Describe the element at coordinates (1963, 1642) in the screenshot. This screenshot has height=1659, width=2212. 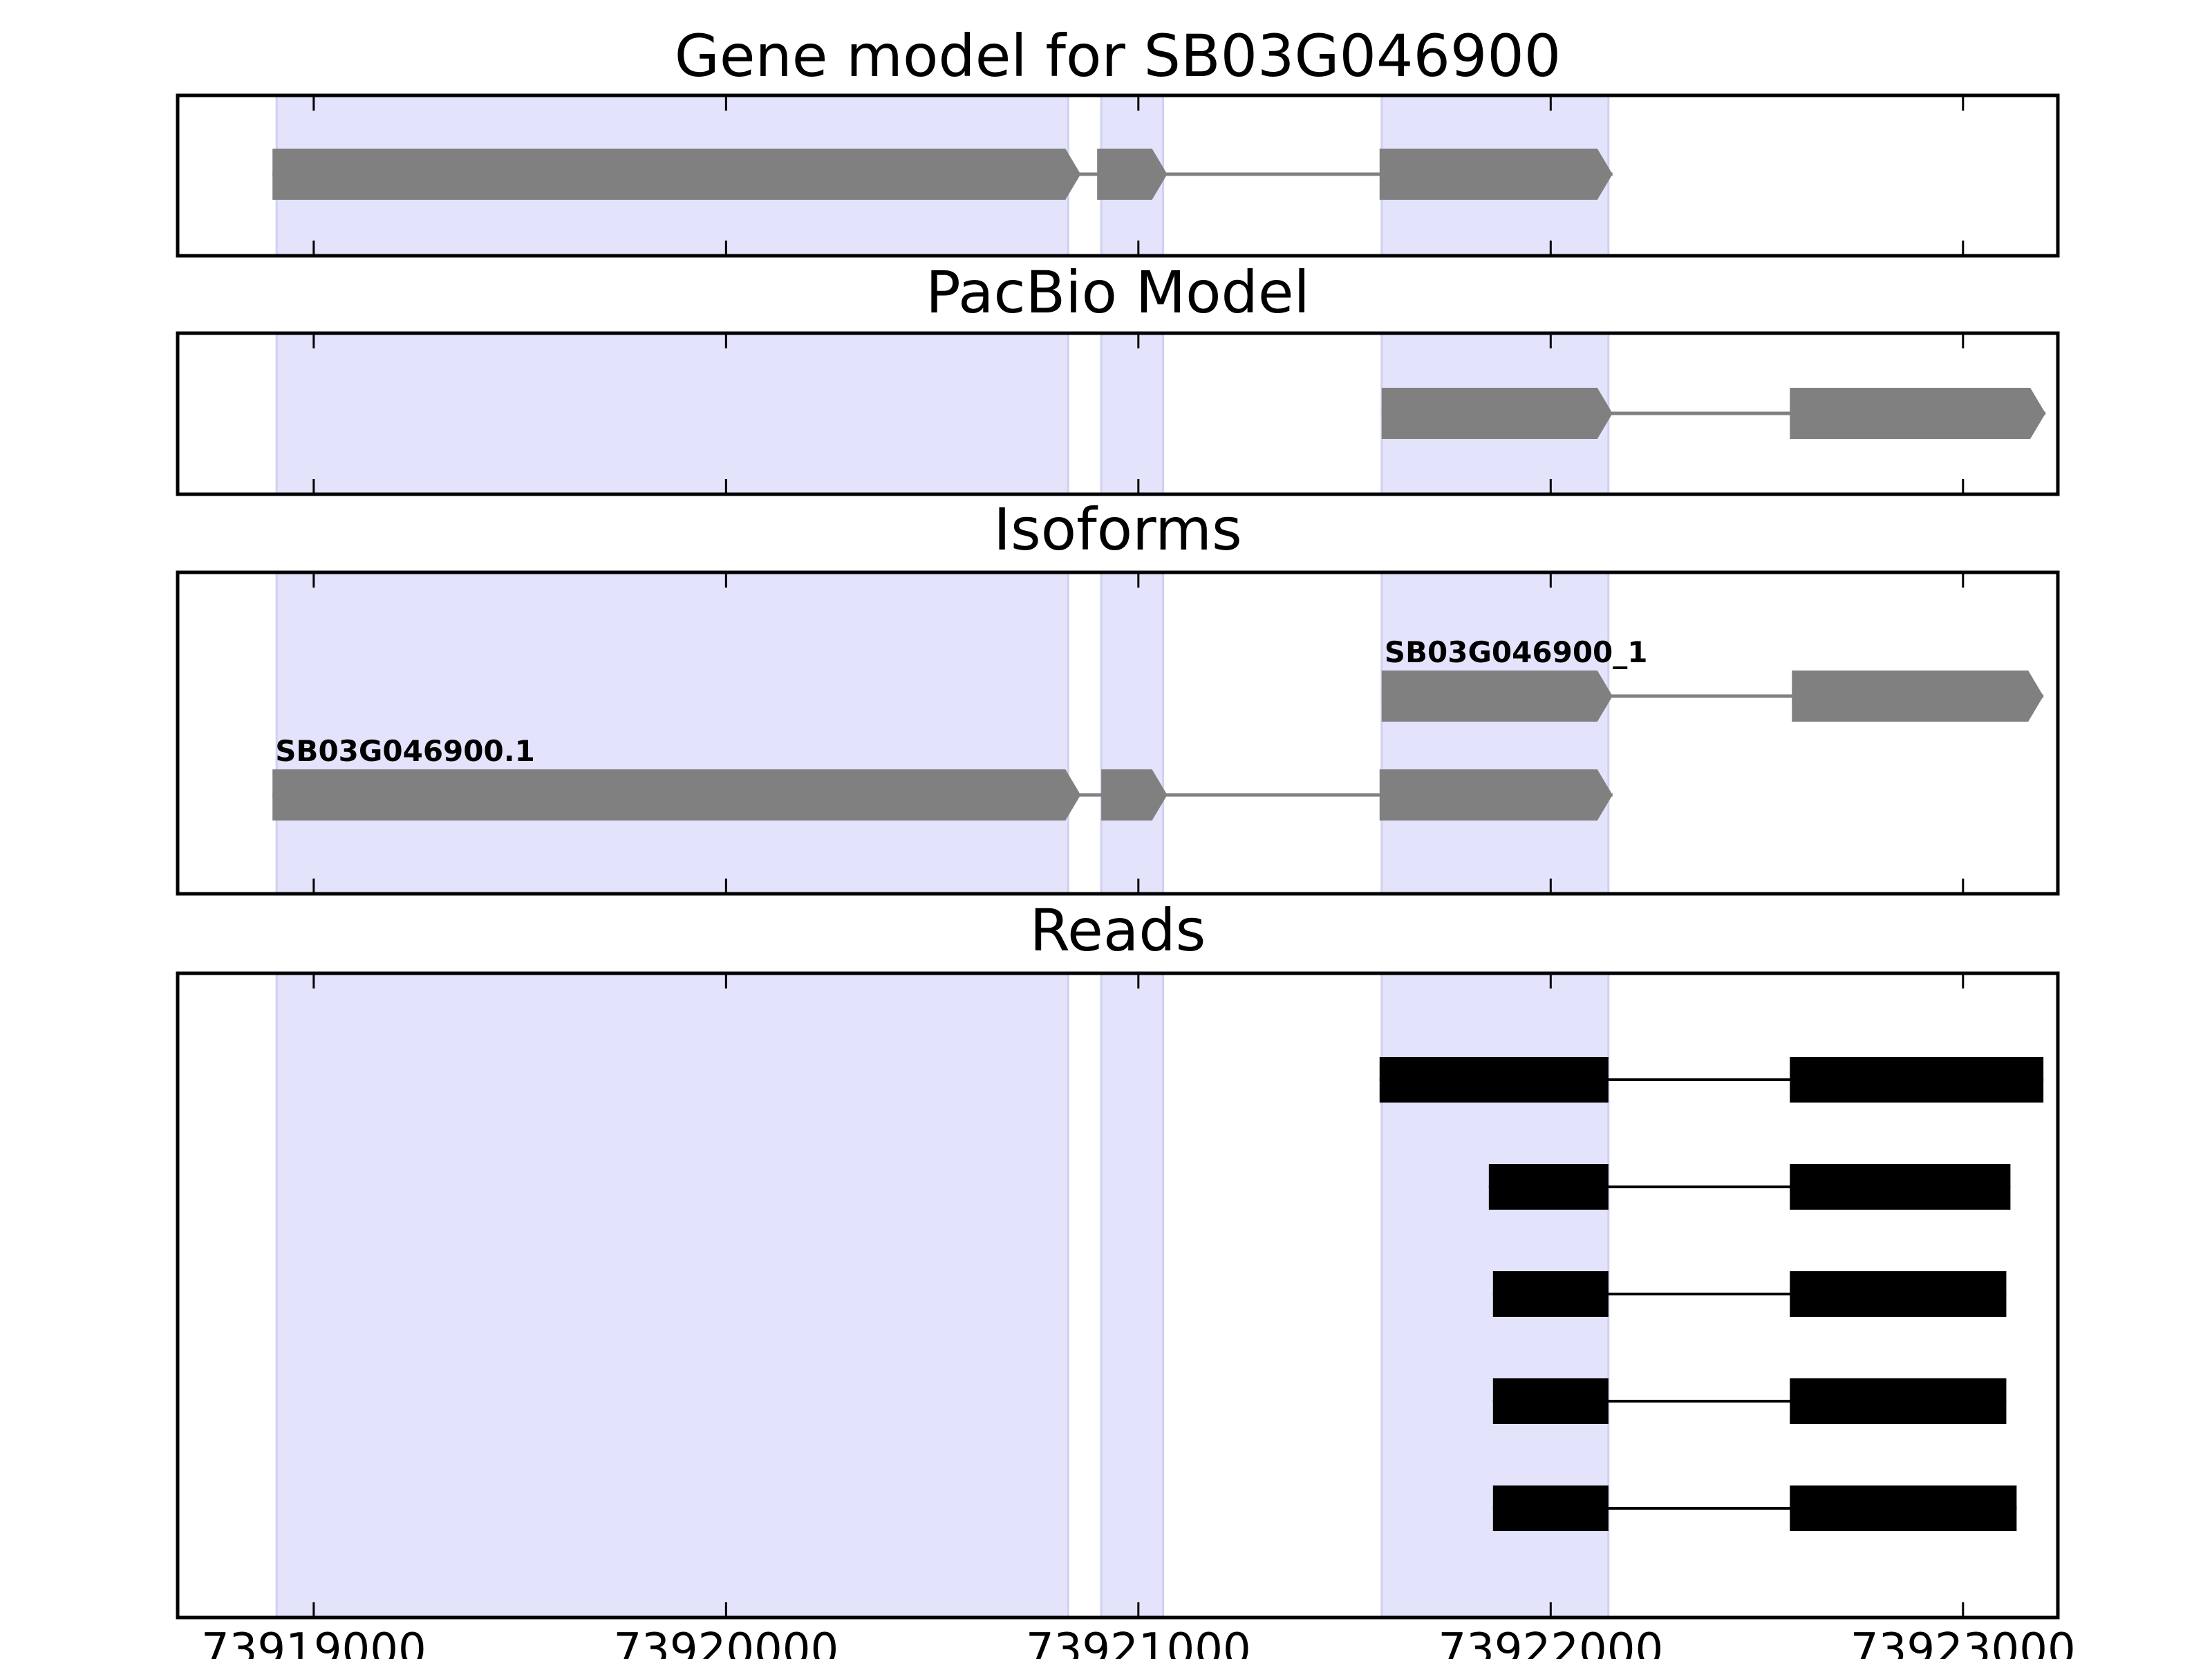
I see `x-tick-label: 73923000` at that location.